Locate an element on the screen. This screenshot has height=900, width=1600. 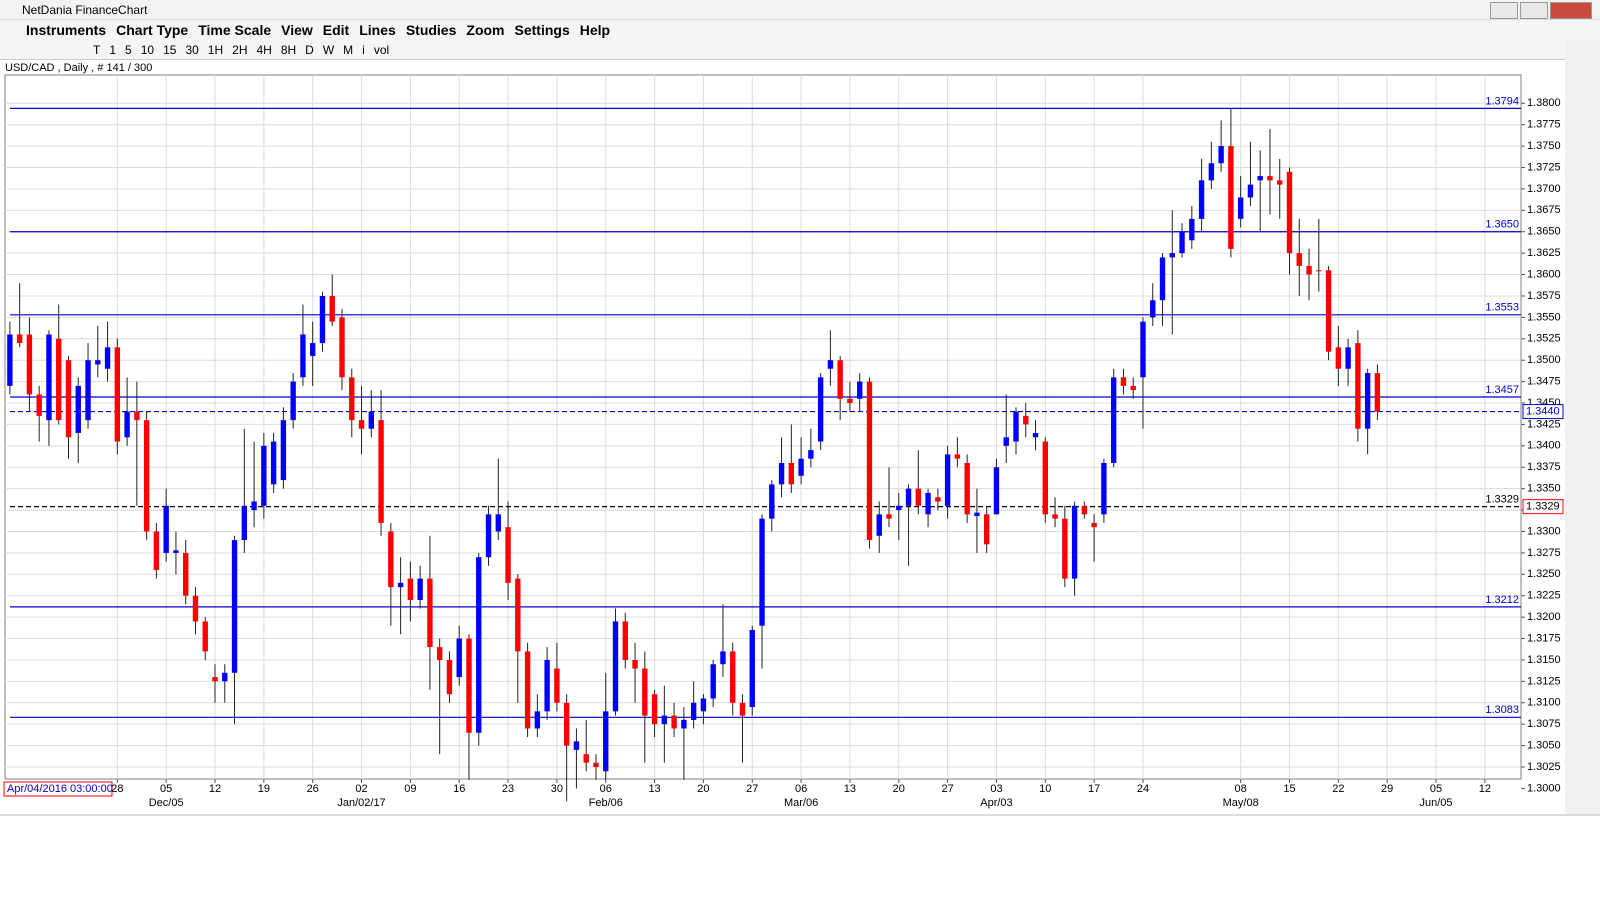
toolbar-button: 10 is located at coordinates (147, 50).